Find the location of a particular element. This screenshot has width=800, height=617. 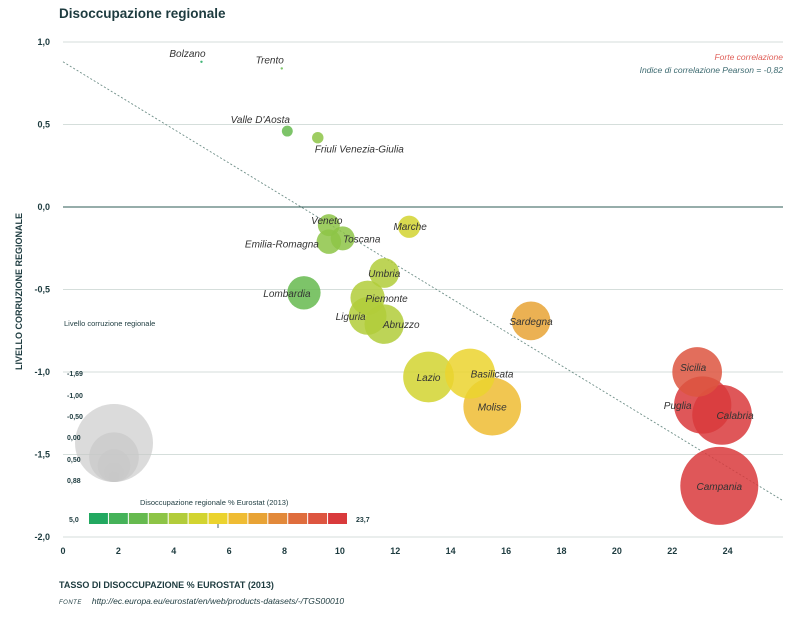

bubble-label: Valle D'Aosta is located at coordinates (261, 120).